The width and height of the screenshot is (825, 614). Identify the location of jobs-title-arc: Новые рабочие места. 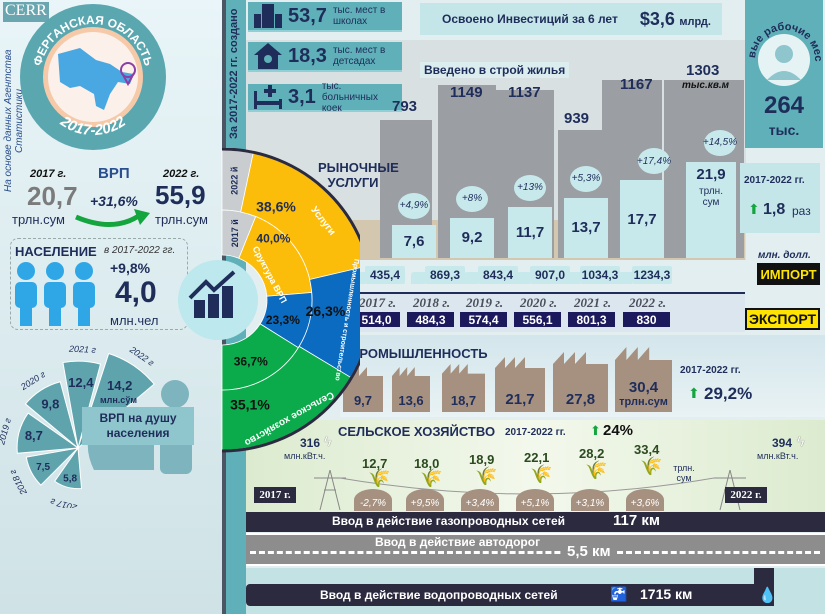
(784, 43).